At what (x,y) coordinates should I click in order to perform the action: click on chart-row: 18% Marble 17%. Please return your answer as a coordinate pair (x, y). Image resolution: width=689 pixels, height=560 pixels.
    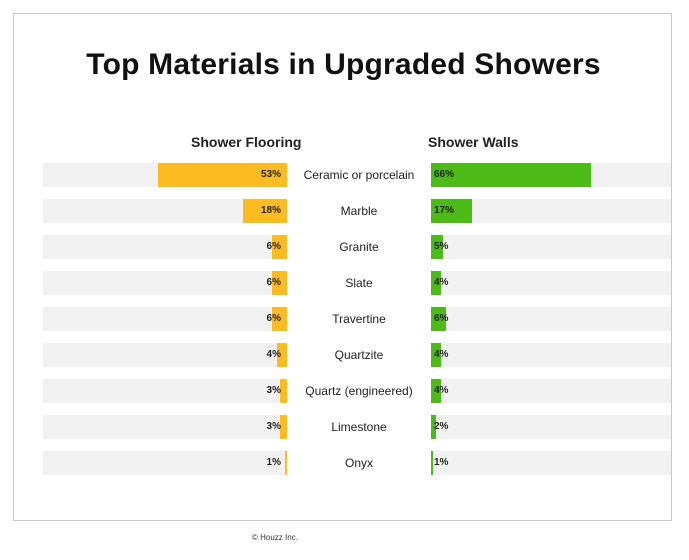
    Looking at the image, I should click on (342, 211).